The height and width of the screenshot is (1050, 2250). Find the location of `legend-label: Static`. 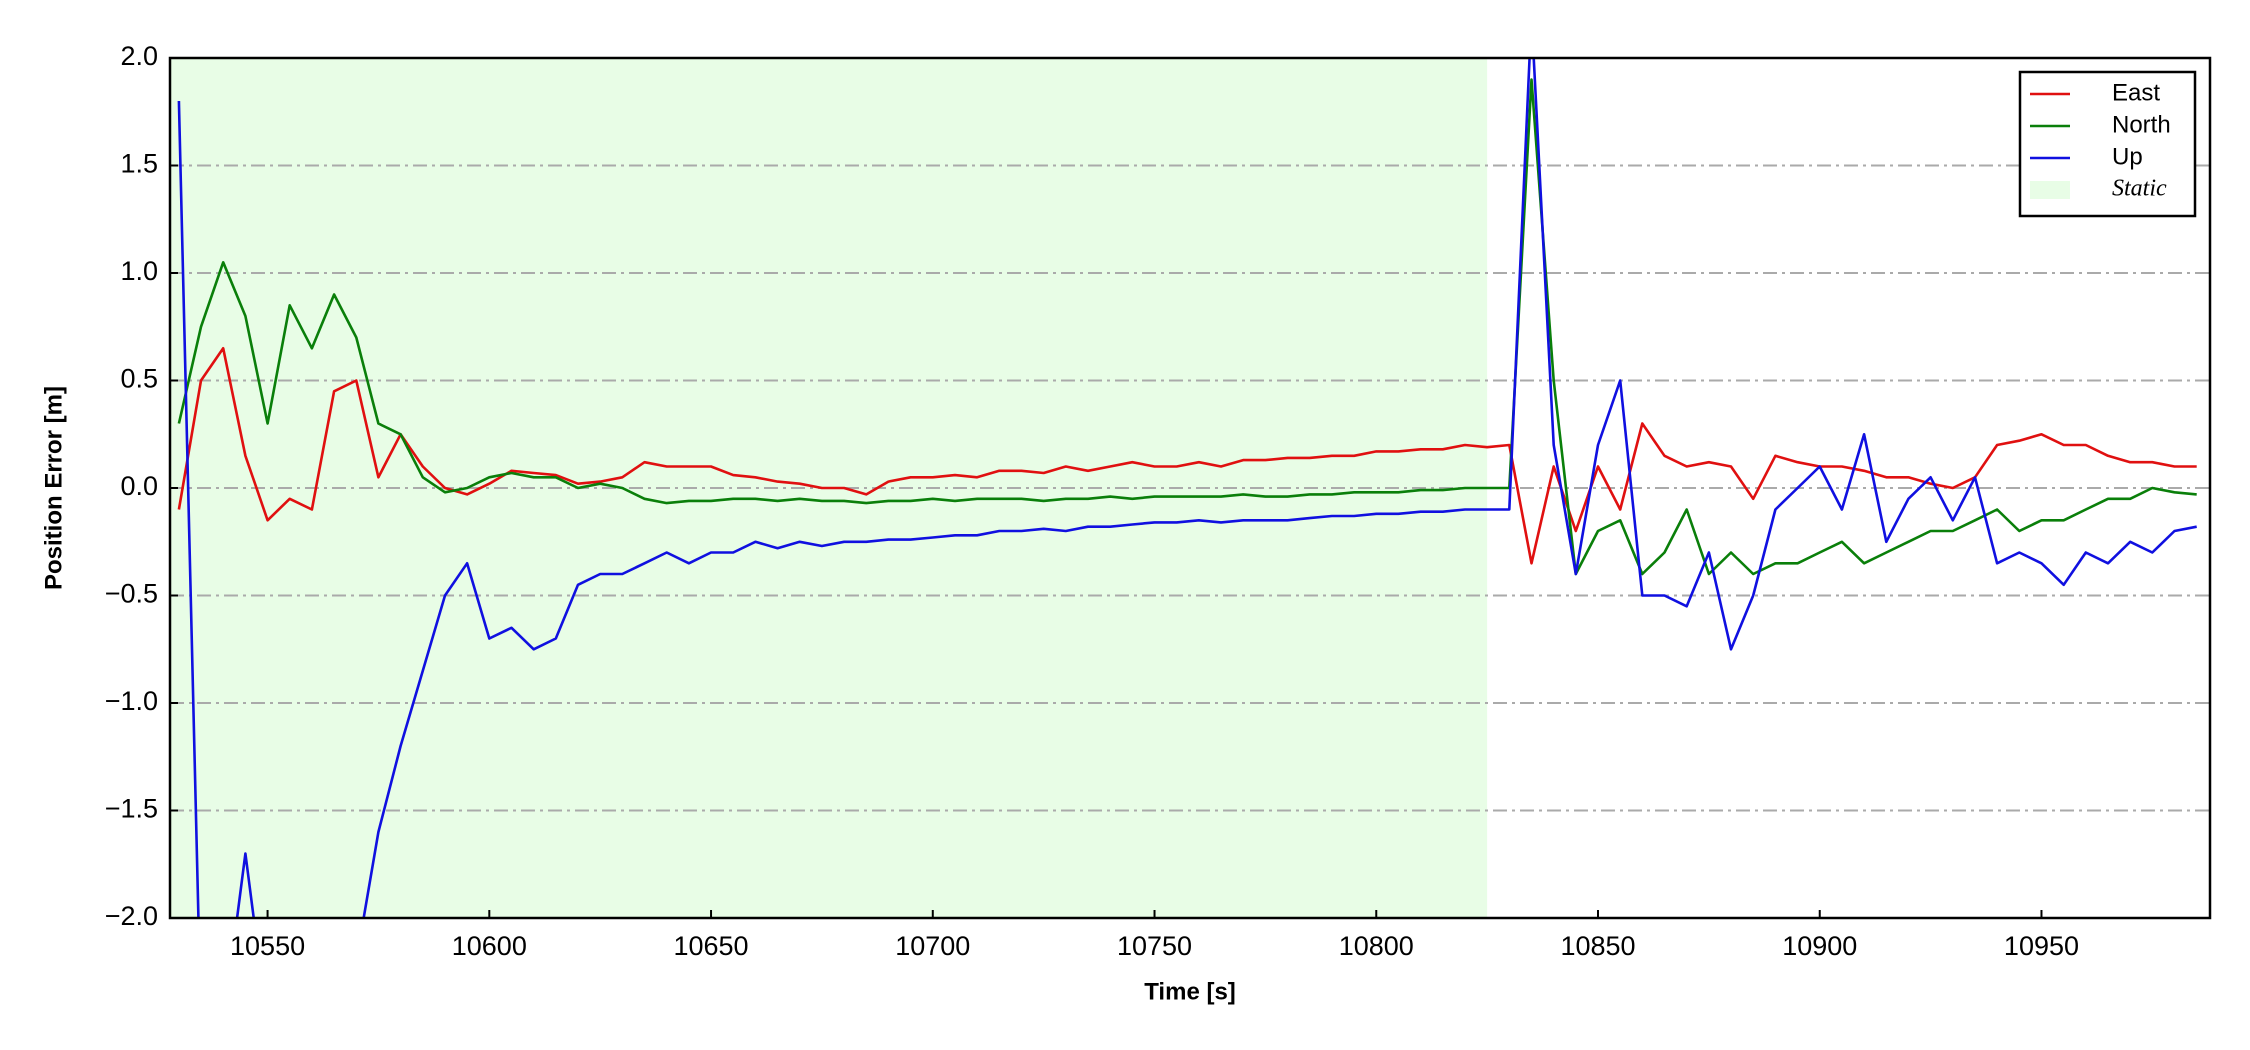

legend-label: Static is located at coordinates (2139, 189).